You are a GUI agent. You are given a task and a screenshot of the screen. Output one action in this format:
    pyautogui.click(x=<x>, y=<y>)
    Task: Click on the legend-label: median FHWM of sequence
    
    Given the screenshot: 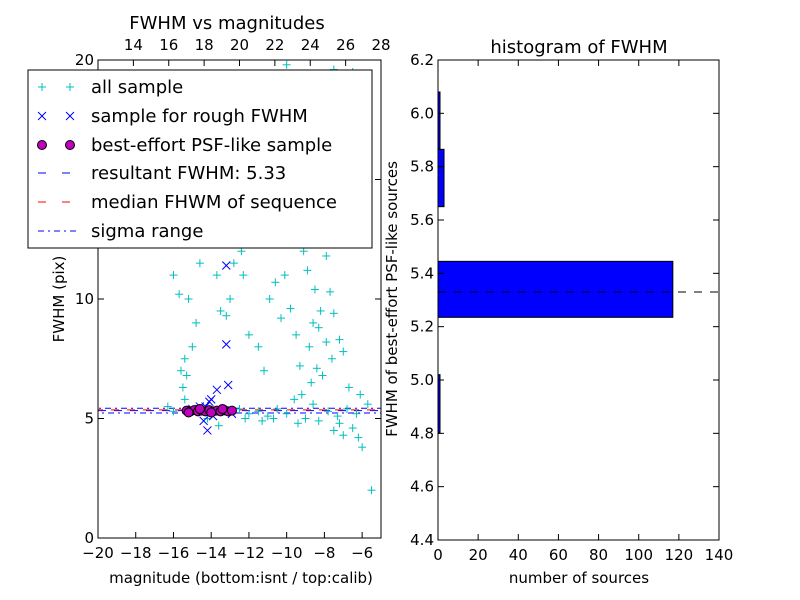 What is the action you would take?
    pyautogui.click(x=214, y=202)
    